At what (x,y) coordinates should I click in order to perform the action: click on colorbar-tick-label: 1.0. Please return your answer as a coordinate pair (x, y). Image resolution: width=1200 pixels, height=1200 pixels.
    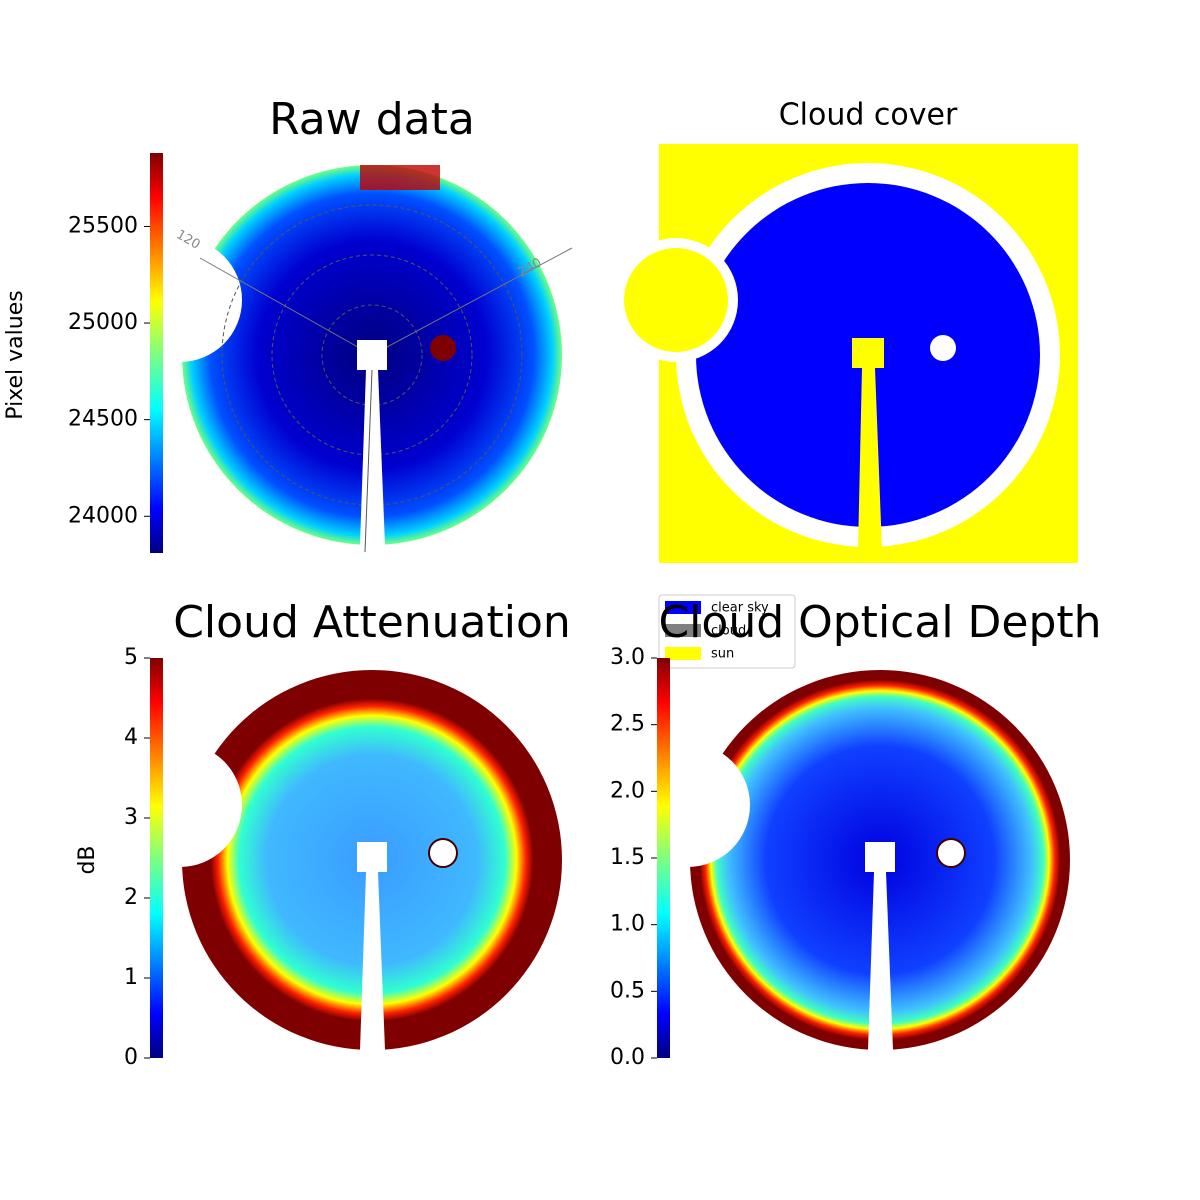
    Looking at the image, I should click on (627, 924).